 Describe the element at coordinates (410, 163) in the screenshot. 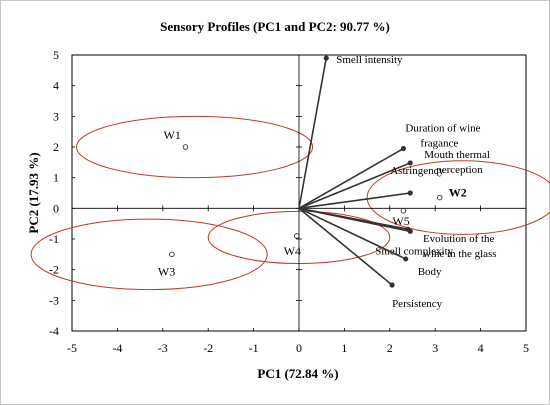

I see `vector-tip-mouth-thermal-perception` at that location.